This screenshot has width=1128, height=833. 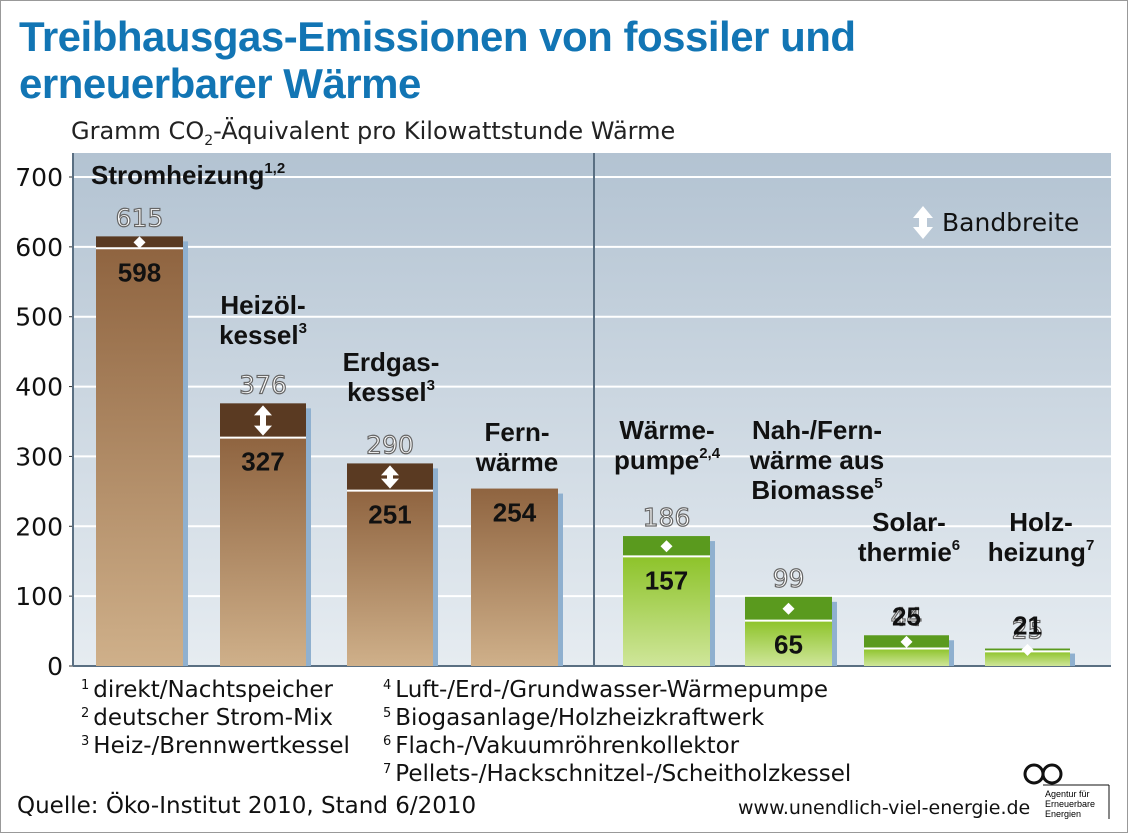 What do you see at coordinates (207, 718) in the screenshot?
I see `footnote-2: 2 deutscher Strom-Mix` at bounding box center [207, 718].